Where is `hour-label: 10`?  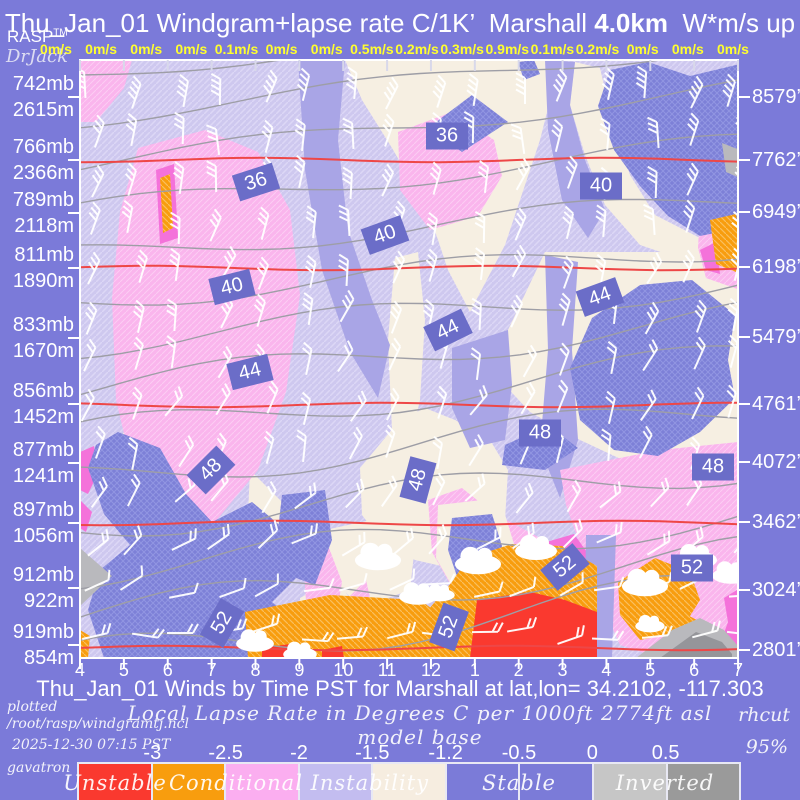
hour-label: 10 is located at coordinates (343, 670).